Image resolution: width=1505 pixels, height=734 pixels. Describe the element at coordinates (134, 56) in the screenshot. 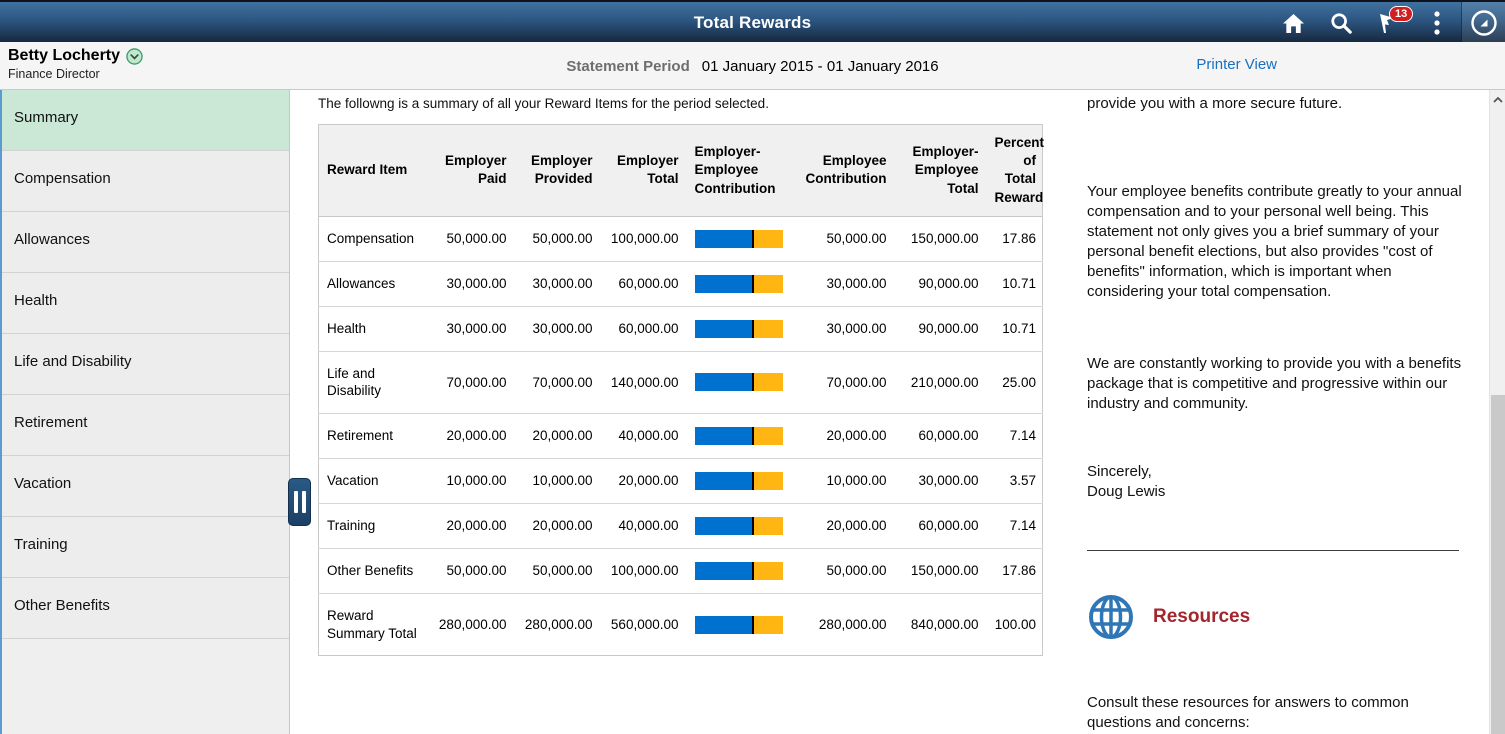

I see `user-dropdown-icon` at that location.